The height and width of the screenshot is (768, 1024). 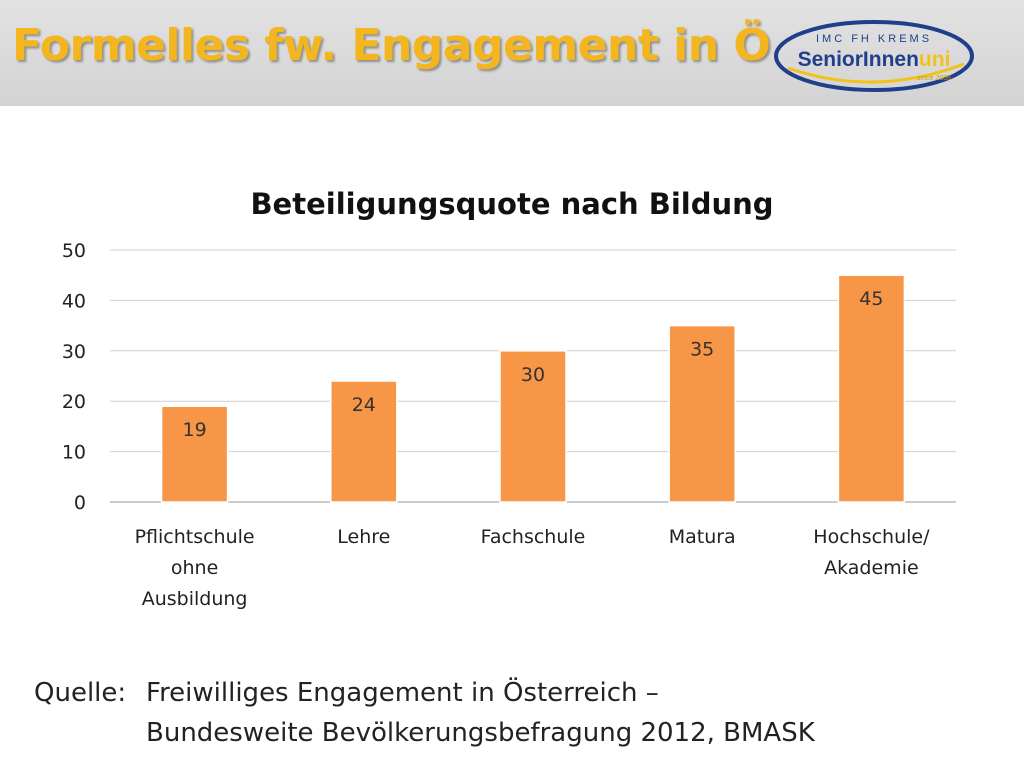 What do you see at coordinates (858, 59) in the screenshot?
I see `logo-brand-main: SeniorInnen` at bounding box center [858, 59].